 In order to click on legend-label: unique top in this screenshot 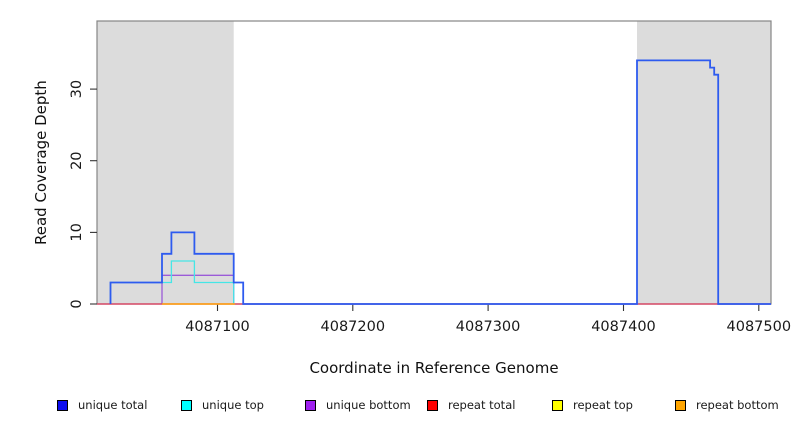, I will do `click(233, 405)`.